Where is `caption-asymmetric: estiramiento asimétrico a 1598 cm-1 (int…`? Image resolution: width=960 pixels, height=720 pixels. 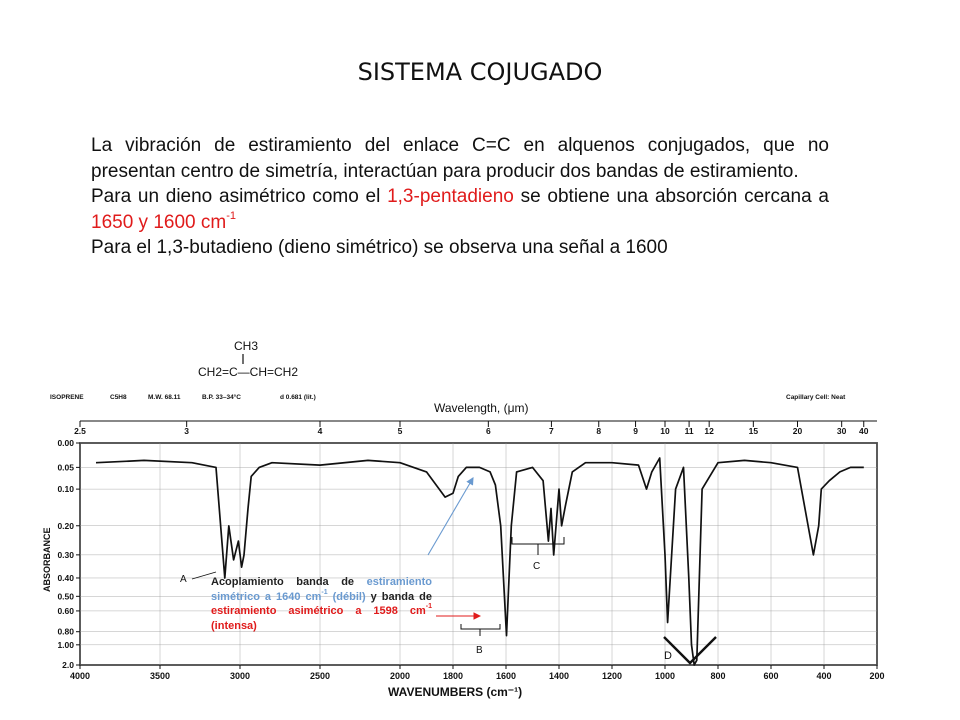 caption-asymmetric: estiramiento asimétrico a 1598 cm-1 (int… is located at coordinates (321, 617).